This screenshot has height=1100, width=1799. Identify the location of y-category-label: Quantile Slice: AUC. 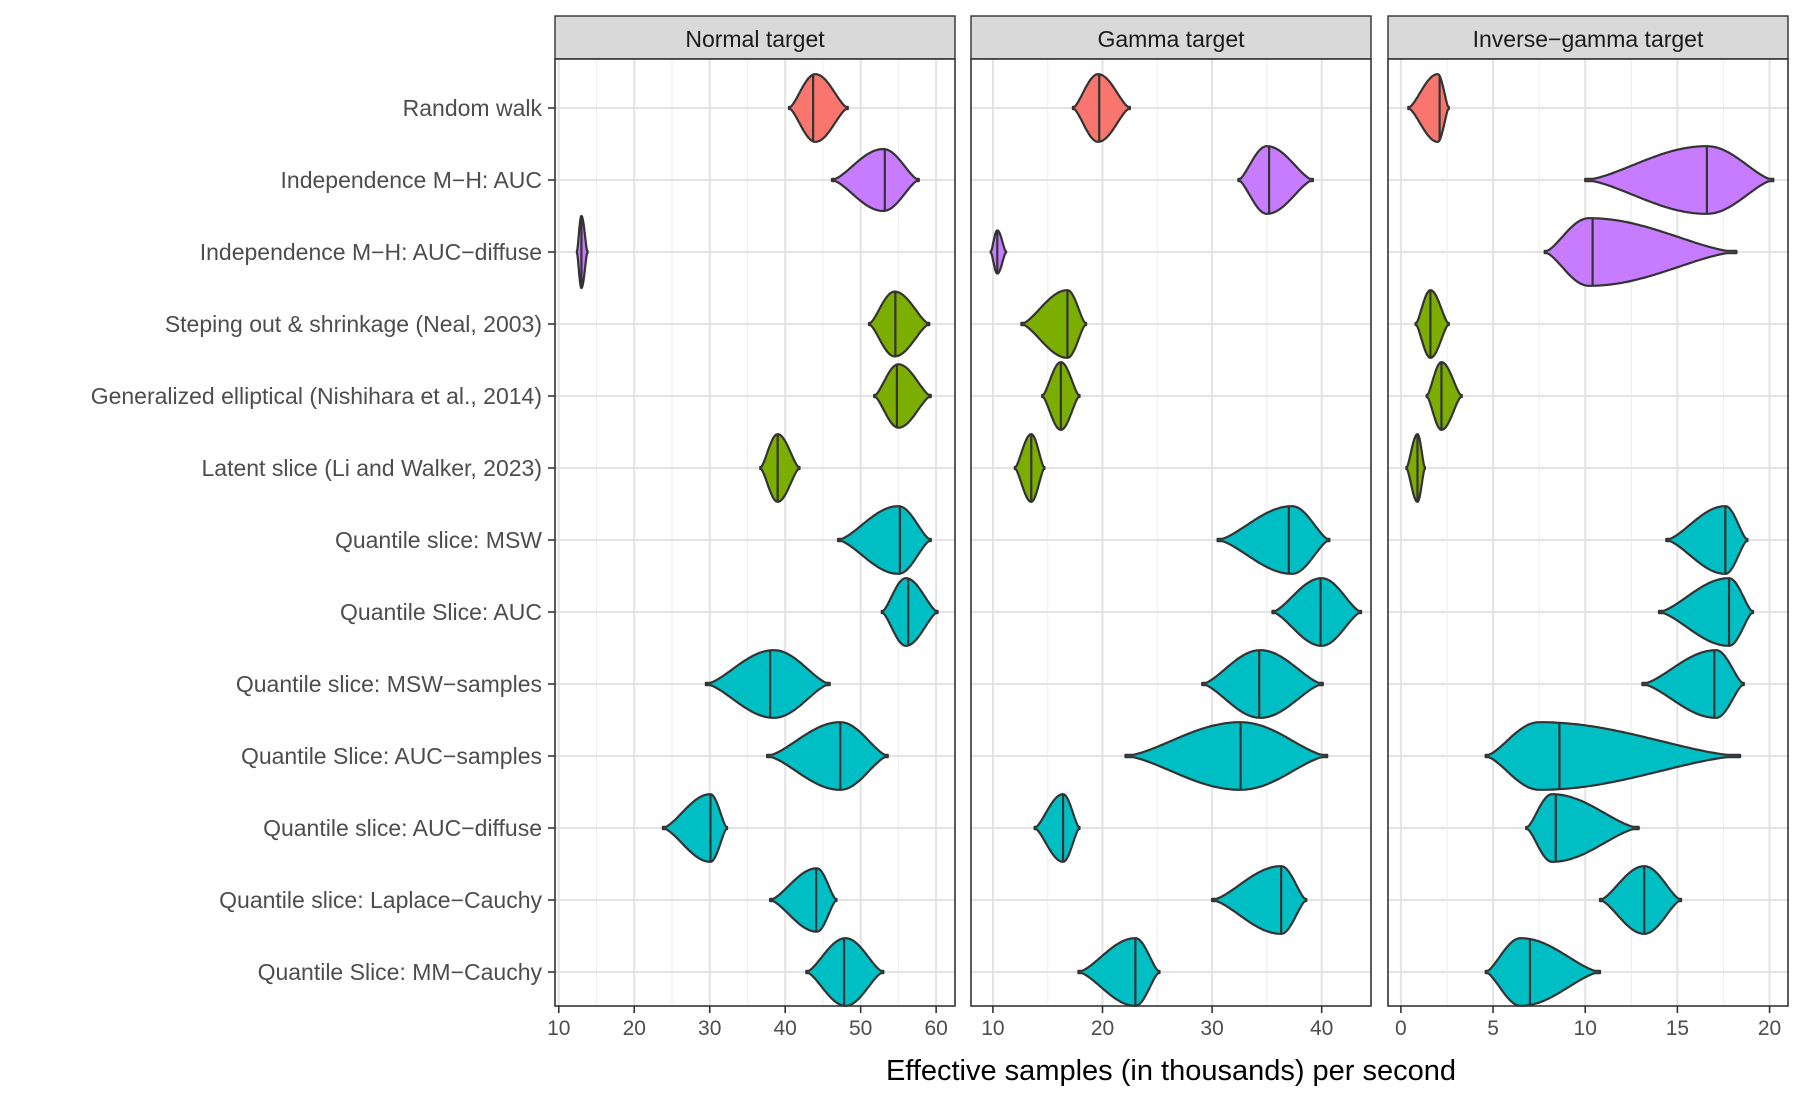
(441, 612).